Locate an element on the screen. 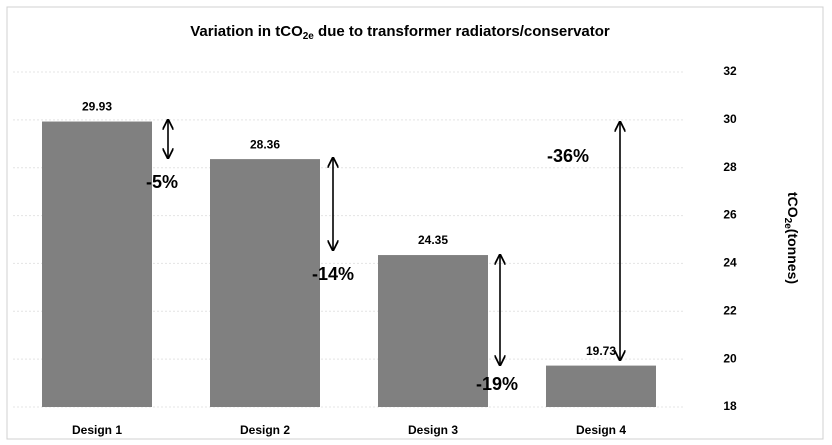 Image resolution: width=832 pixels, height=445 pixels. y-tick-label: 28 is located at coordinates (730, 167).